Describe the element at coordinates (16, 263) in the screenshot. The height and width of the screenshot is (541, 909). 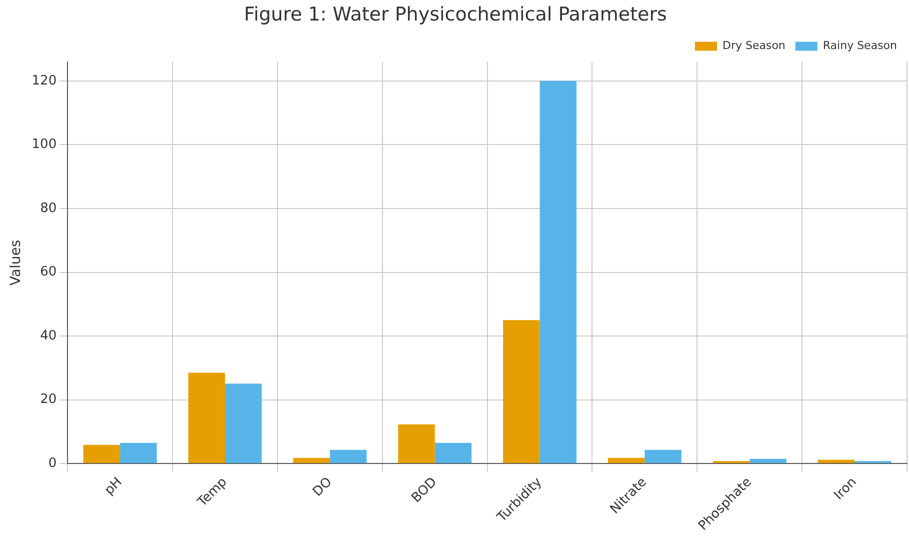
I see `y-axis-title: Values` at that location.